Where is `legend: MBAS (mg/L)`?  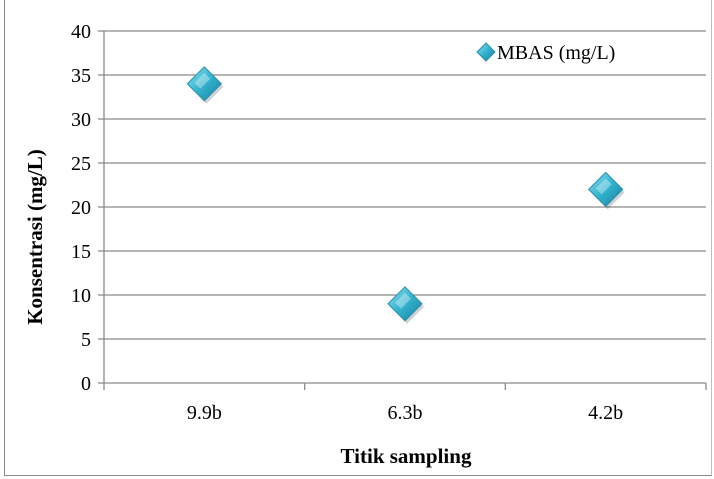
legend: MBAS (mg/L) is located at coordinates (545, 53).